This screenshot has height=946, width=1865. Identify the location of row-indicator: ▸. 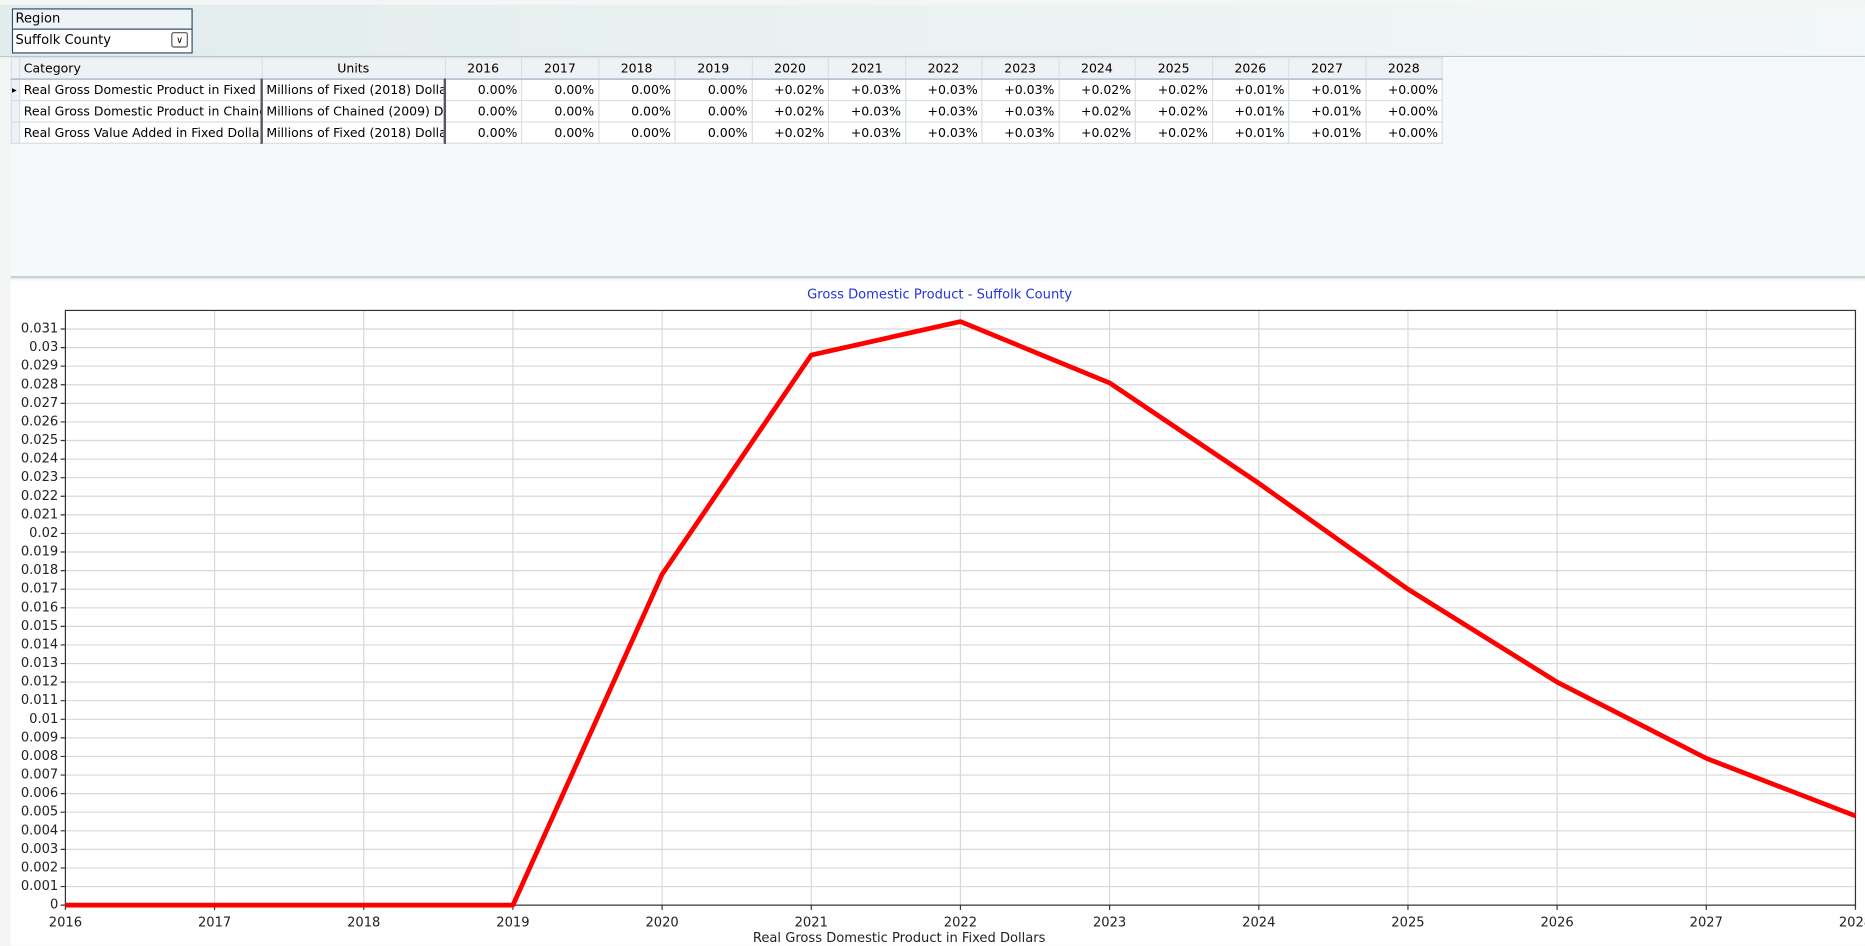
(15, 90).